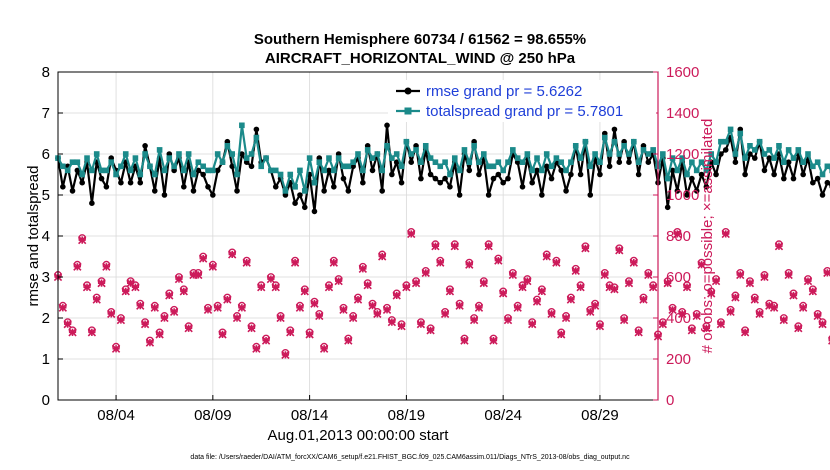  Describe the element at coordinates (46, 154) in the screenshot. I see `y-tick-label: 6` at that location.